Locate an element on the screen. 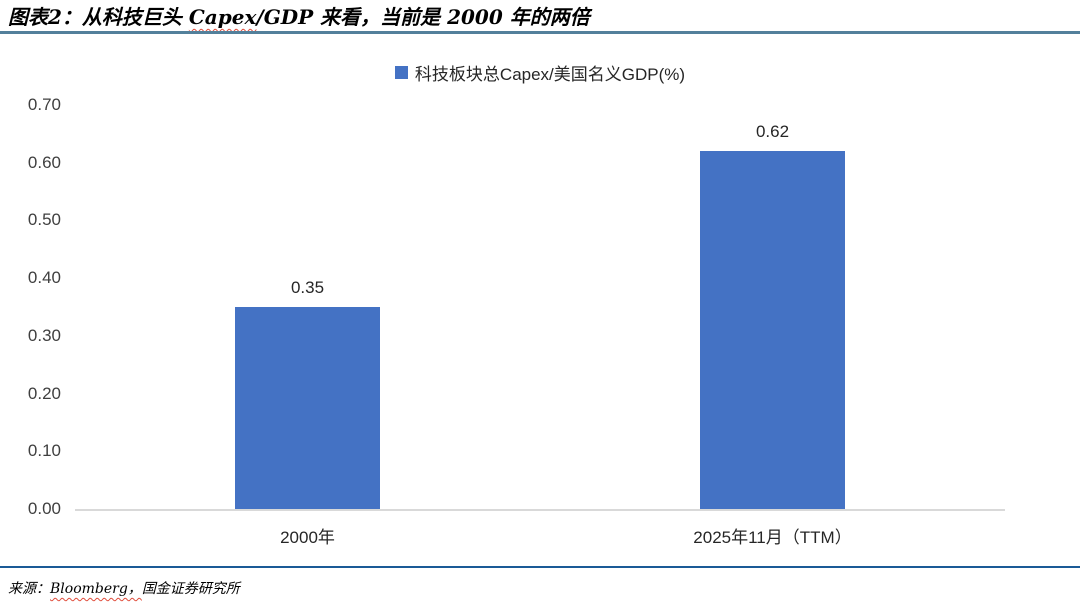 The height and width of the screenshot is (604, 1080). footer-divider is located at coordinates (540, 567).